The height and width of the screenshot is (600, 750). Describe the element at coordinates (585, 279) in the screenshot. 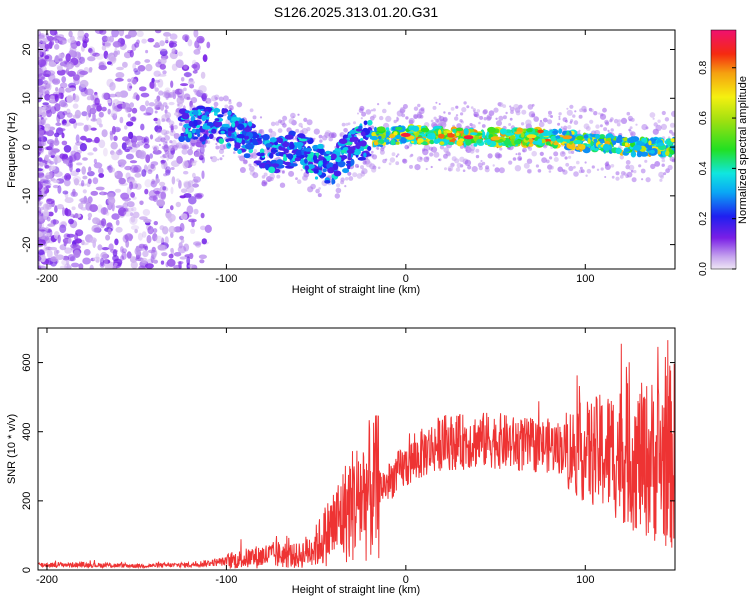

I see `spectrogram-xtick-label: 100` at that location.